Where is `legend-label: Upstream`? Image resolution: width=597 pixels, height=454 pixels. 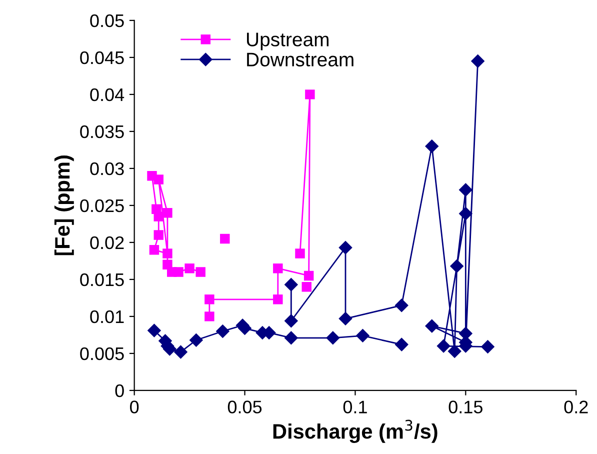
legend-label: Upstream is located at coordinates (287, 41).